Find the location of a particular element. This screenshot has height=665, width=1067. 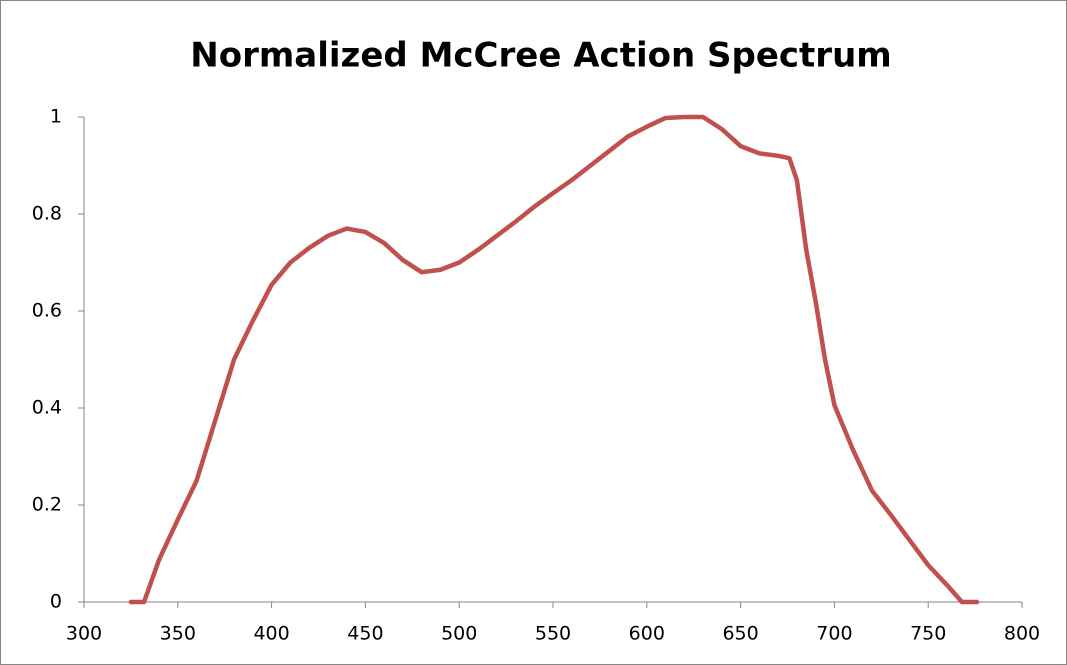

x-tick-label: 550 is located at coordinates (553, 634).